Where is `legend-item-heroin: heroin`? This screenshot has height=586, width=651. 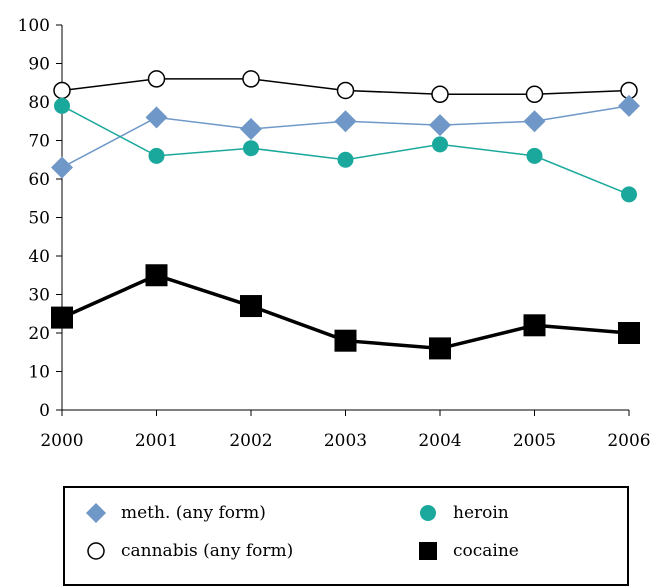 legend-item-heroin: heroin is located at coordinates (463, 513).